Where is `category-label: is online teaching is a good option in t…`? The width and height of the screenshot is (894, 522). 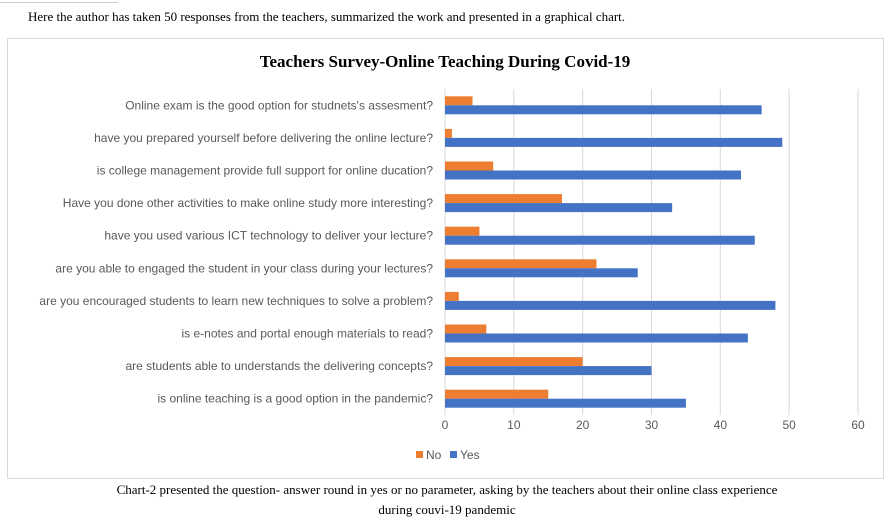 category-label: is online teaching is a good option in t… is located at coordinates (295, 399).